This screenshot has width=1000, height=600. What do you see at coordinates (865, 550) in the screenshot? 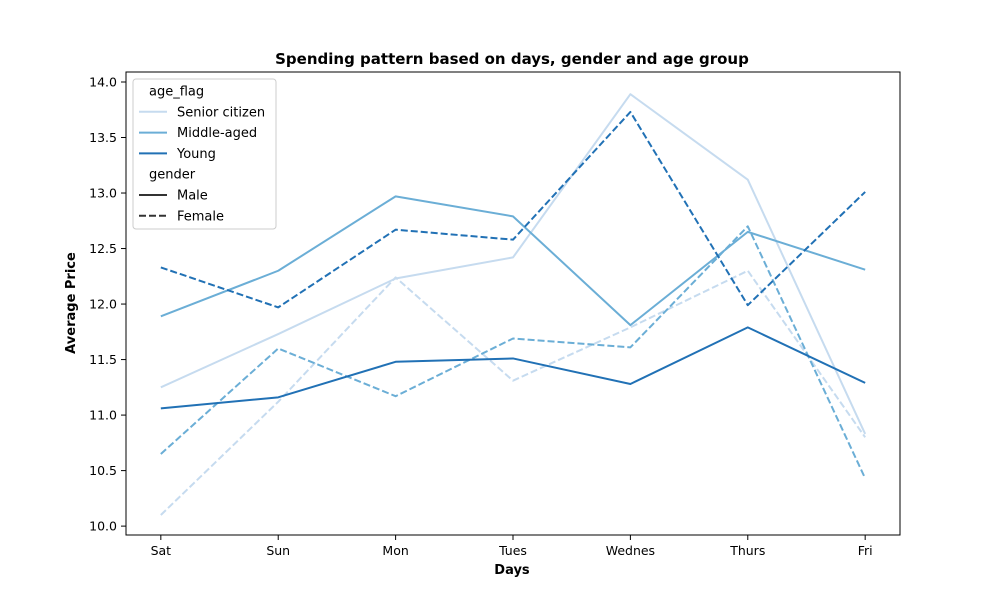
I see `x-tick-label: Fri` at bounding box center [865, 550].